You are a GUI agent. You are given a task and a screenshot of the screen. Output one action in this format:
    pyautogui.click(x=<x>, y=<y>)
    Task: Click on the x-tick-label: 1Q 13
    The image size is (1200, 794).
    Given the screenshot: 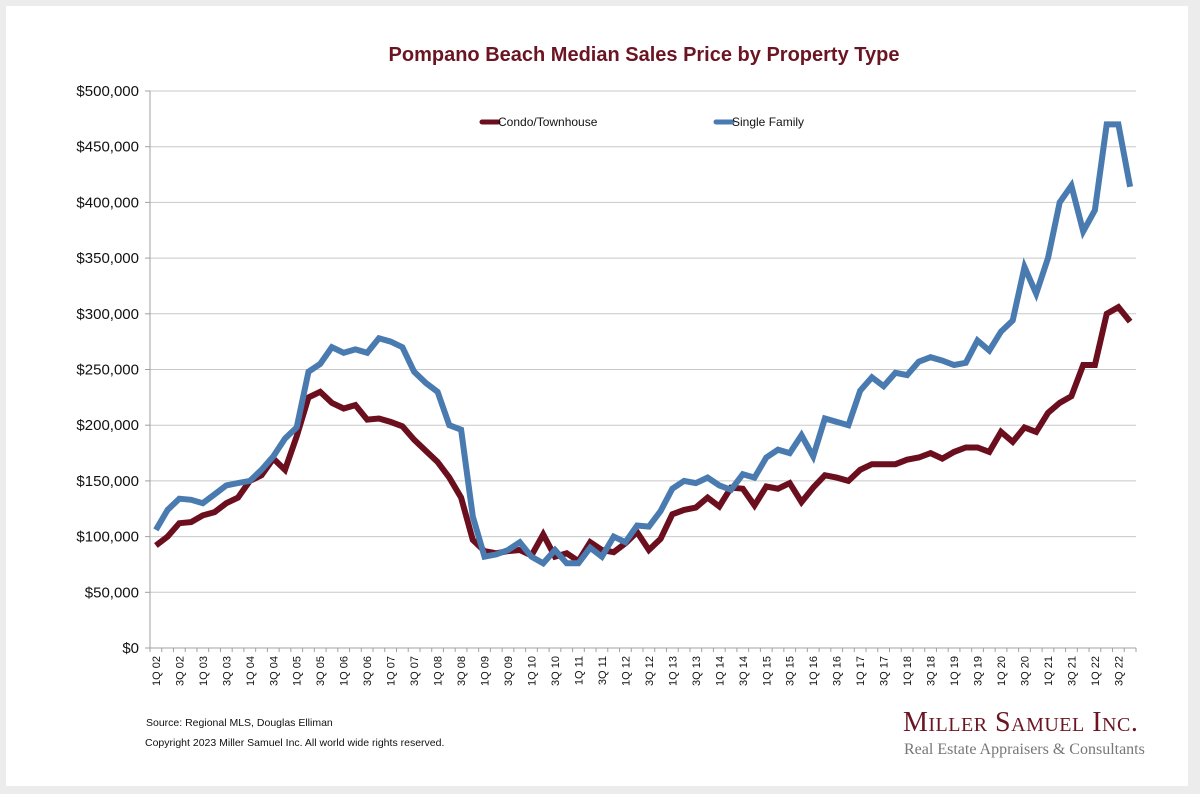 What is the action you would take?
    pyautogui.click(x=673, y=671)
    